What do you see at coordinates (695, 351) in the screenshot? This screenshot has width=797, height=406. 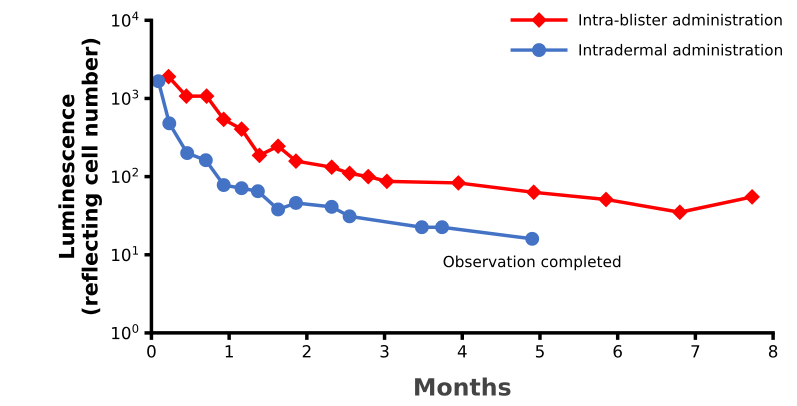 I see `x-tick-label: 7` at bounding box center [695, 351].